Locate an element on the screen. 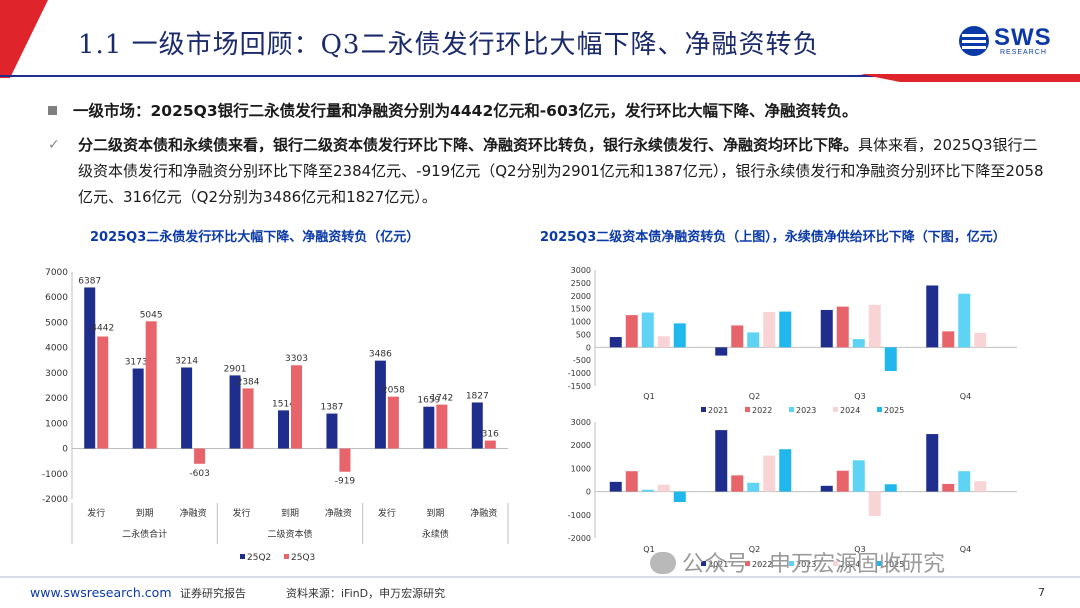 Image resolution: width=1080 pixels, height=608 pixels. data-label: 5045 is located at coordinates (151, 315).